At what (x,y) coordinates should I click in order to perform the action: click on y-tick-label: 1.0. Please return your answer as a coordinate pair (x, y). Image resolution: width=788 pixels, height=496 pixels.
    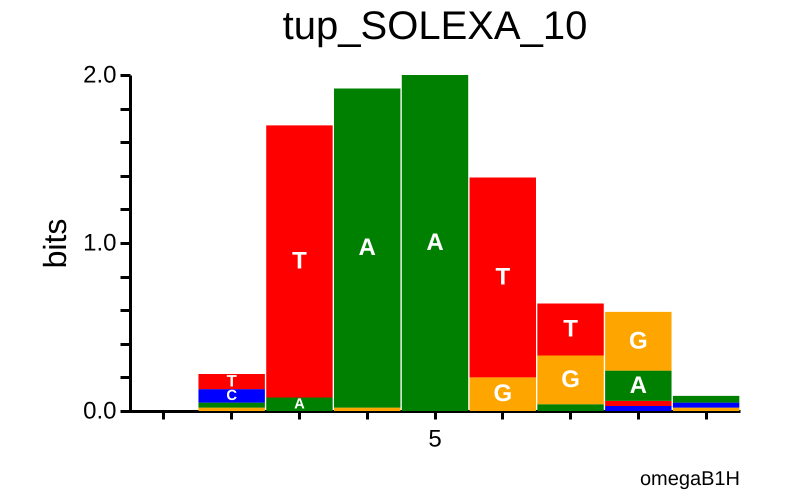
    Looking at the image, I should click on (99, 243).